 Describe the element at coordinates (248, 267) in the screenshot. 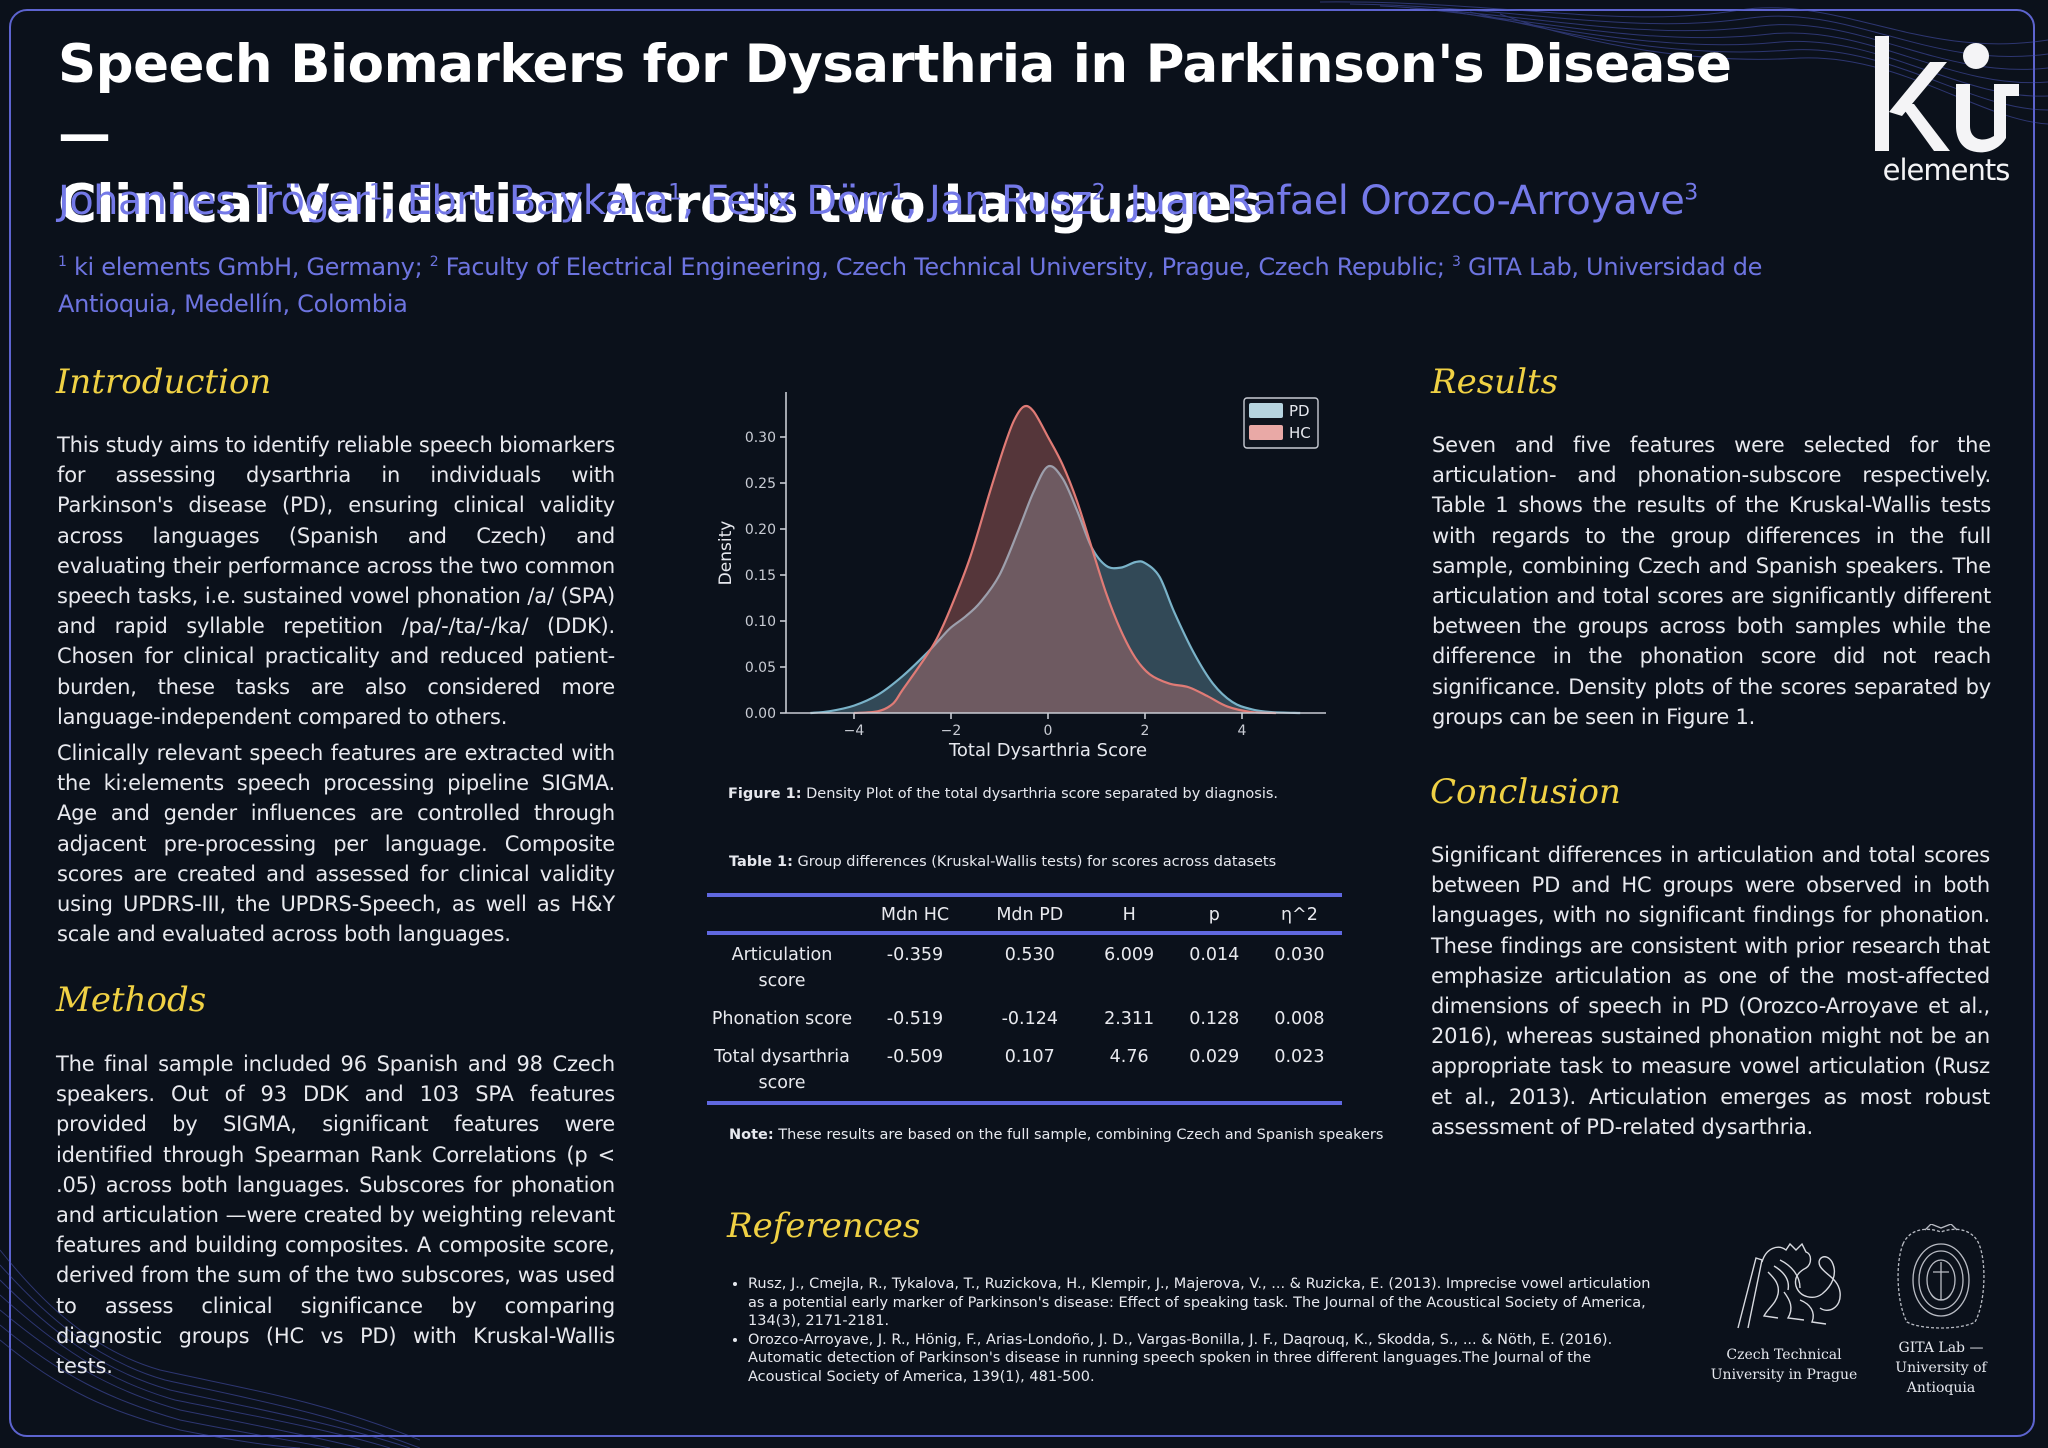

I see `affiliation: ki elements GmbH, Germany;` at that location.